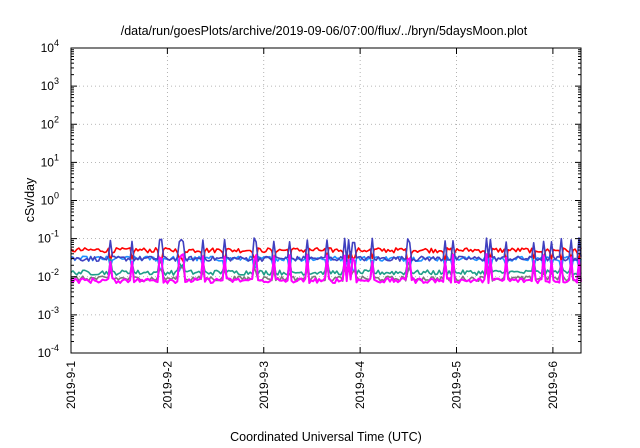 The height and width of the screenshot is (448, 640). I want to click on y-tick-label: 10³, so click(50, 84).